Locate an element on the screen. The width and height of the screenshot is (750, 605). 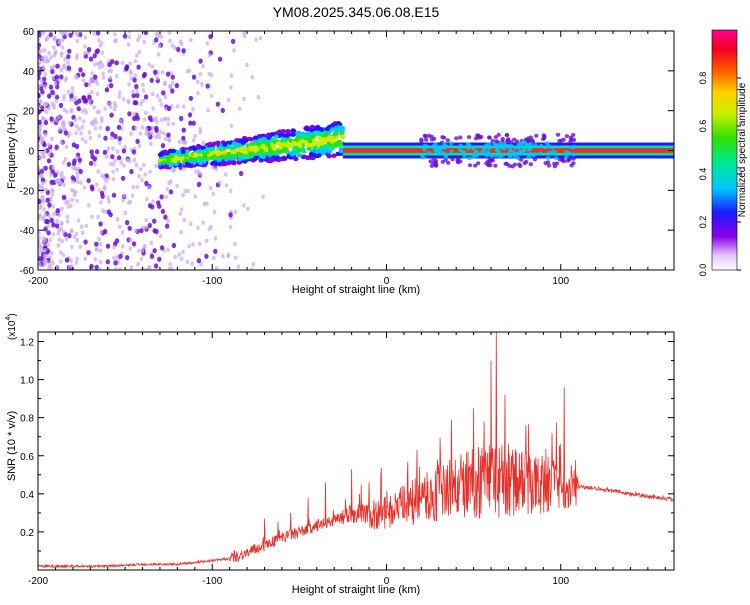
snr-multiplier-exponent: 4 is located at coordinates (8, 319).